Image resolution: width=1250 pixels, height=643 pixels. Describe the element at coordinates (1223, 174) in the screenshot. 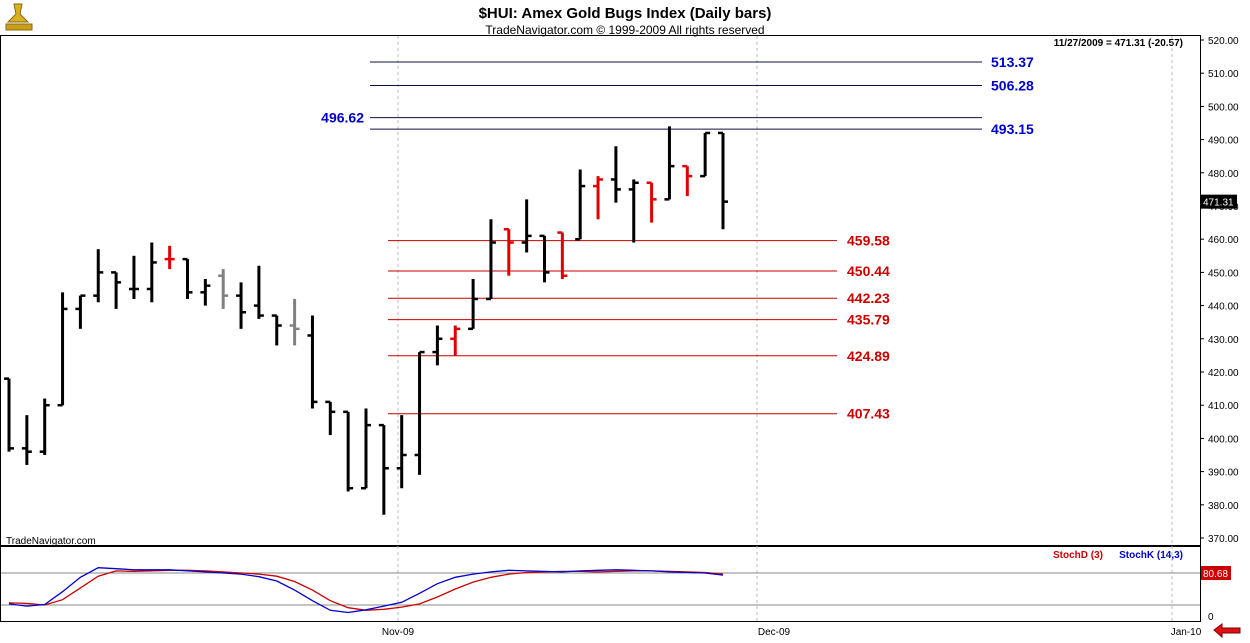

I see `y-tick-label: 480.00` at that location.